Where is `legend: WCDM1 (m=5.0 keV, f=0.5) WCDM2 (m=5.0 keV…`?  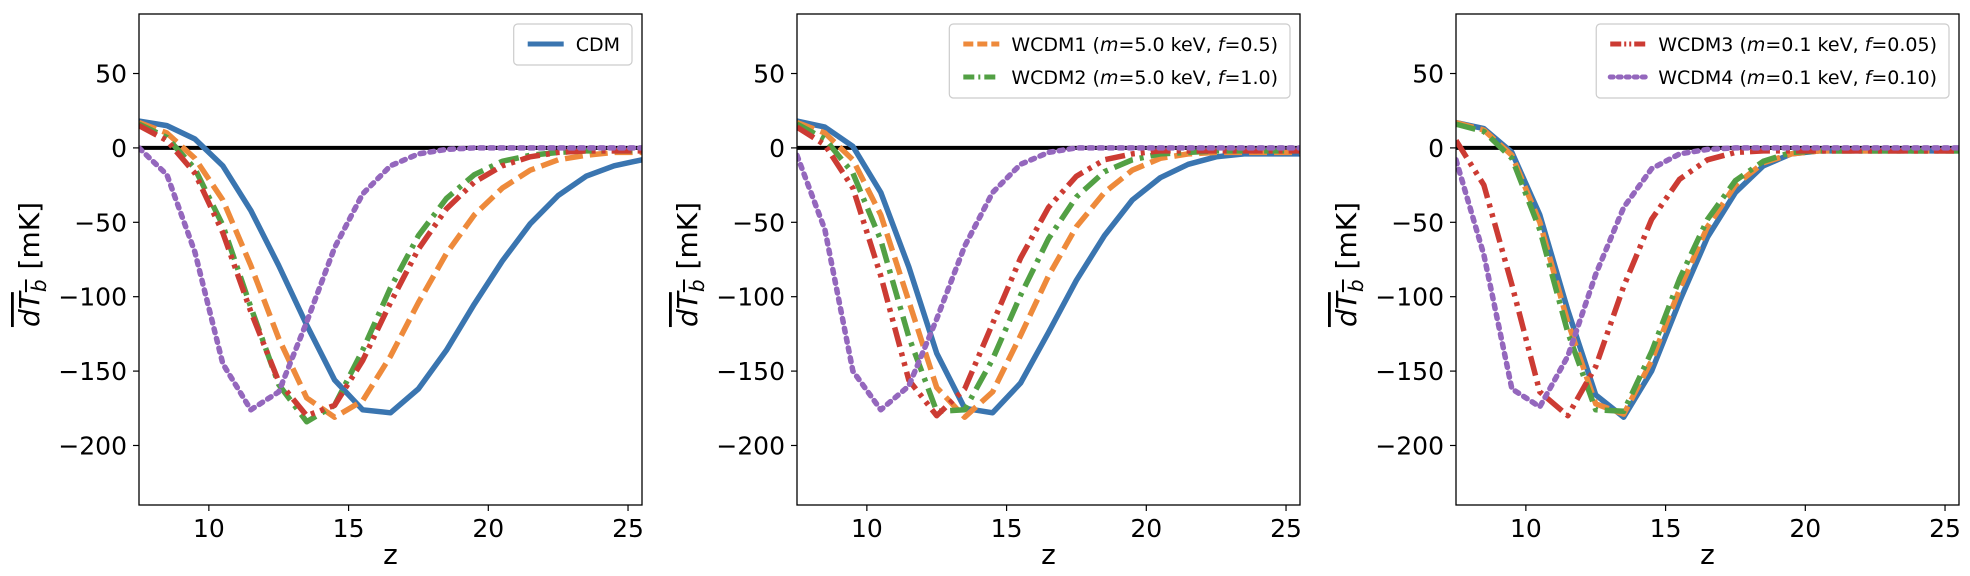
legend: WCDM1 (m=5.0 keV, f=0.5) WCDM2 (m=5.0 keV… is located at coordinates (1119, 61).